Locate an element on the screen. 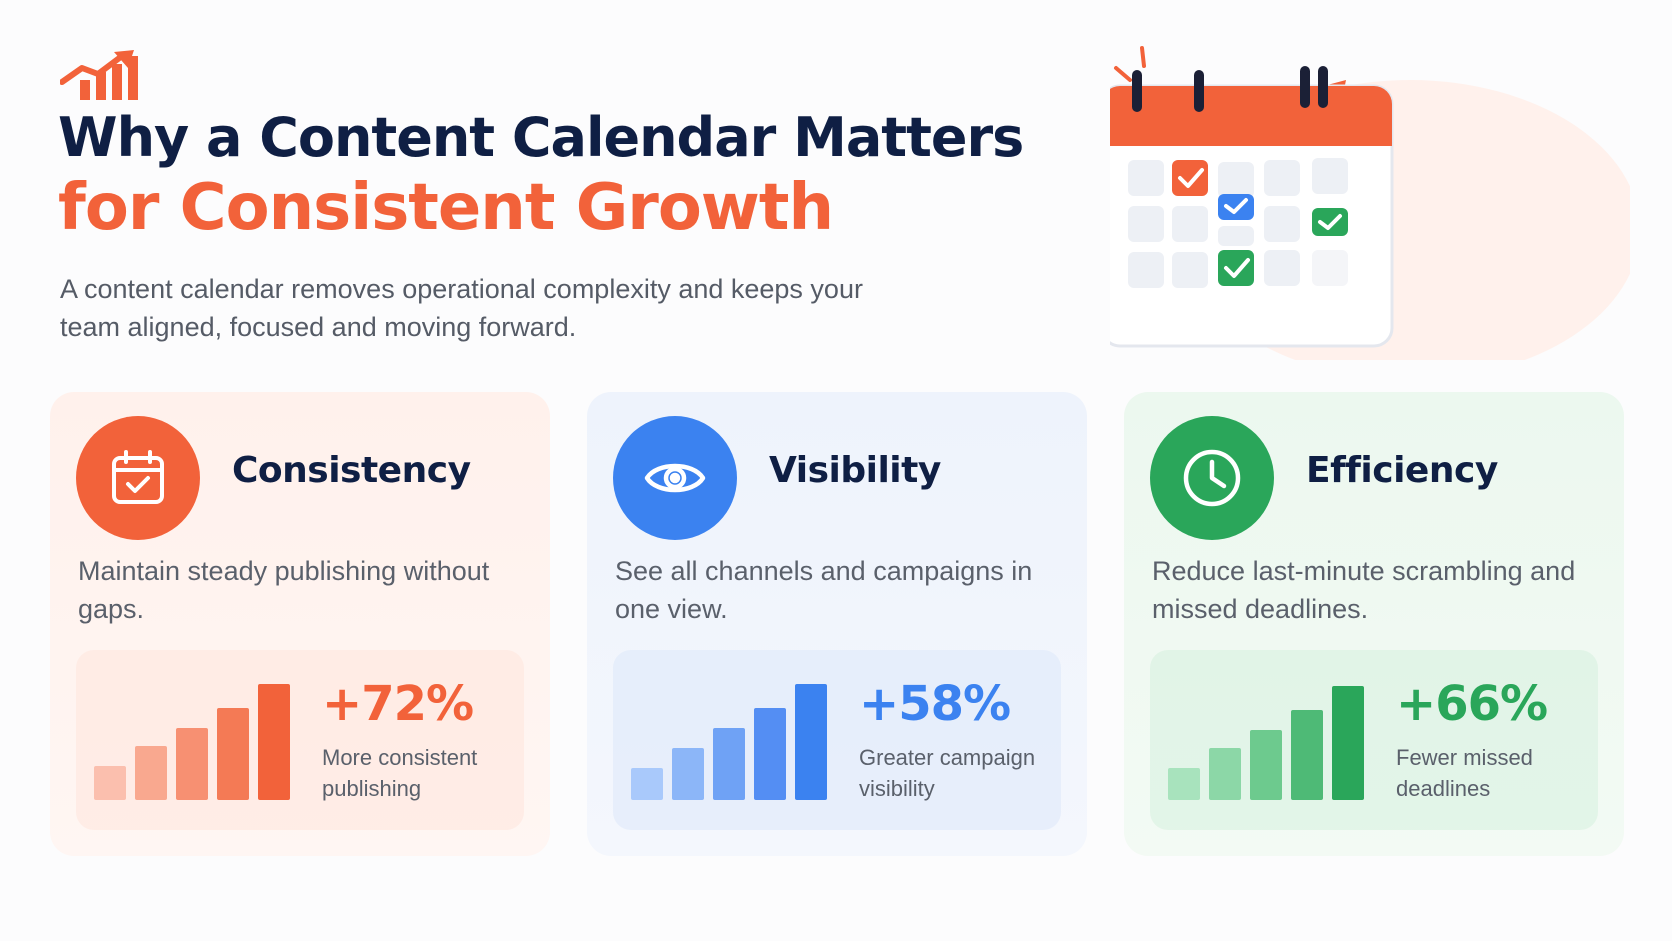  stat-value: +66% is located at coordinates (1472, 704).